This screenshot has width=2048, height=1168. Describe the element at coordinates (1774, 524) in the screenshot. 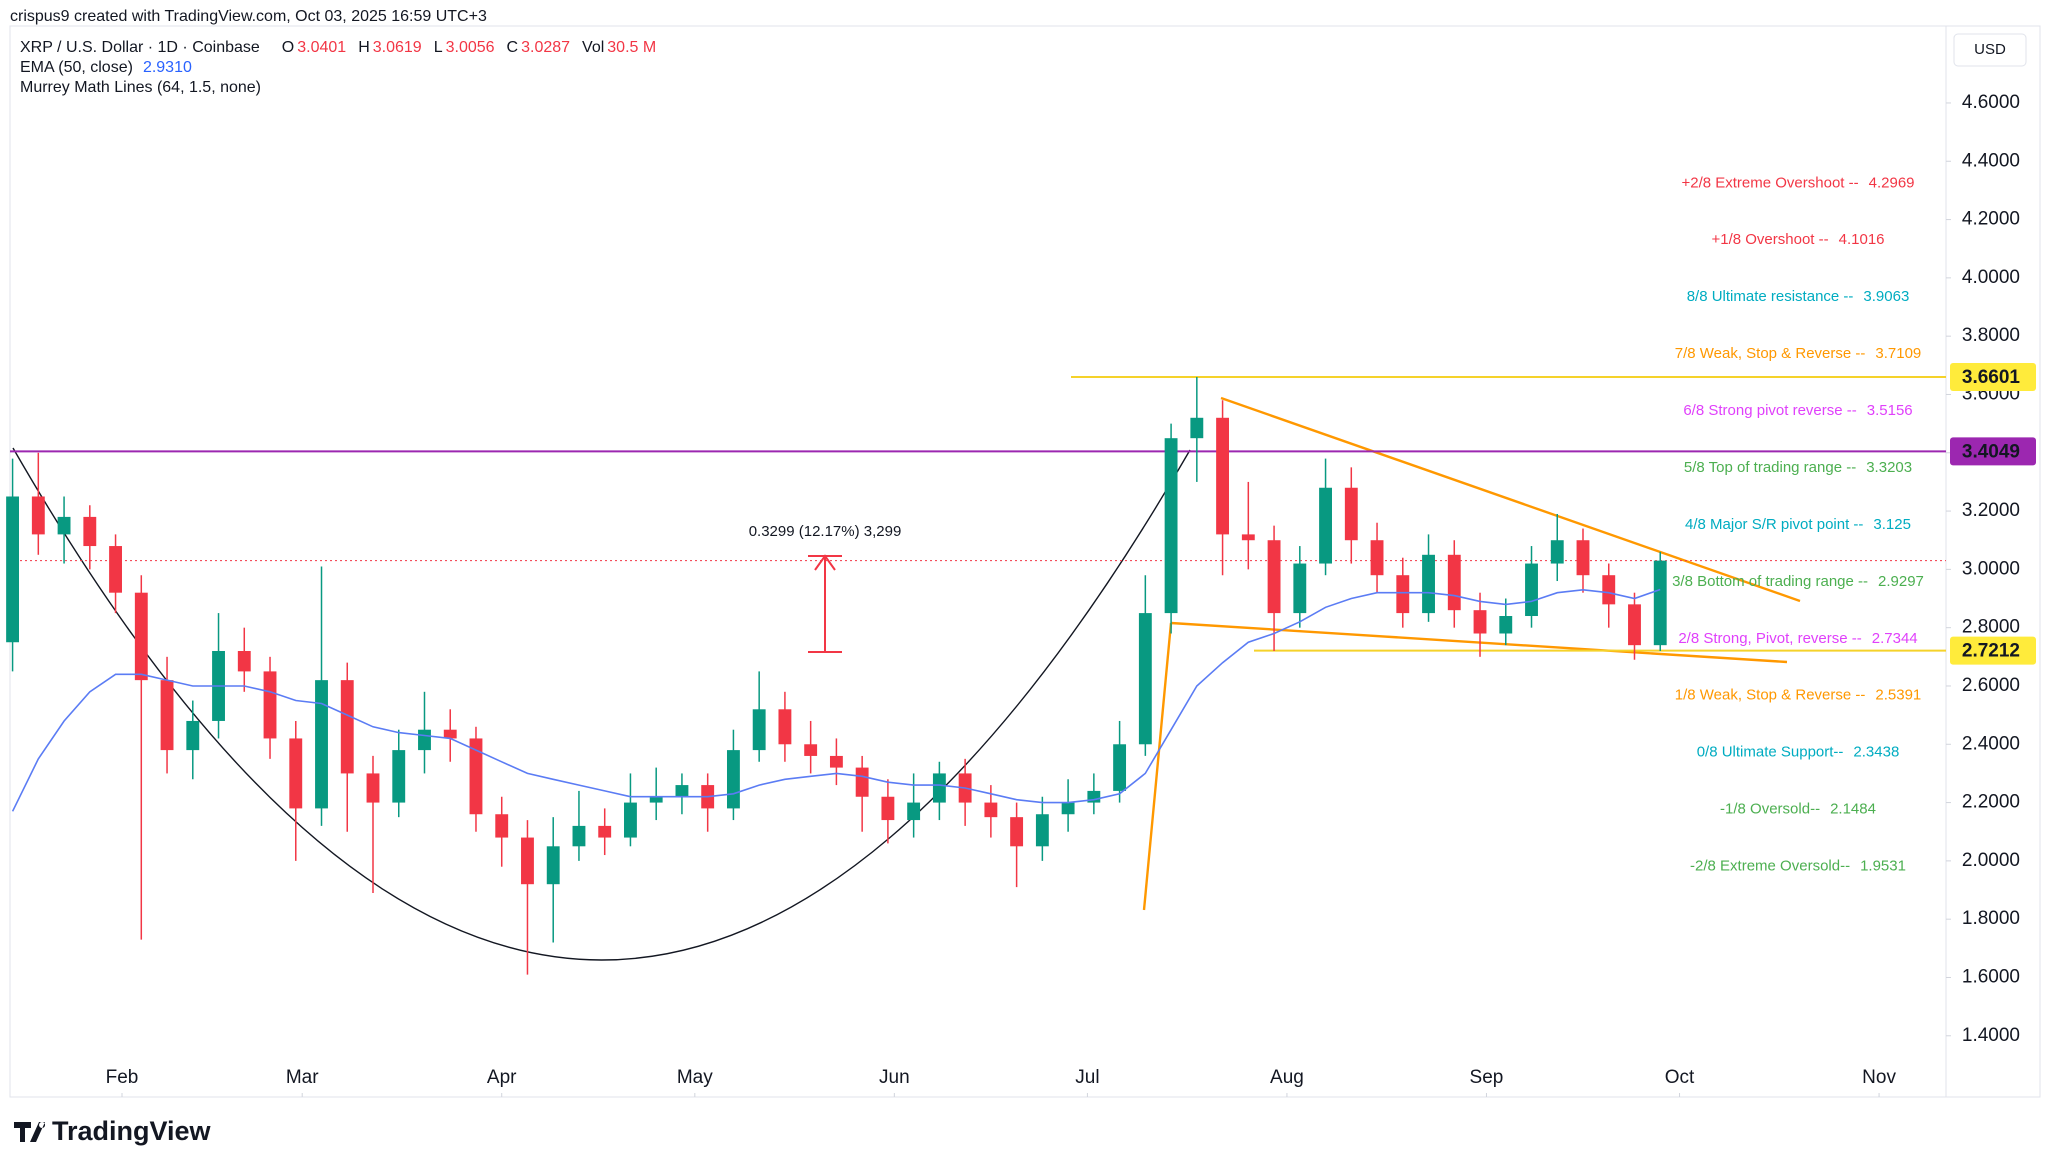

I see `murrey-text: 4/8 Major S/R pivot point --` at that location.